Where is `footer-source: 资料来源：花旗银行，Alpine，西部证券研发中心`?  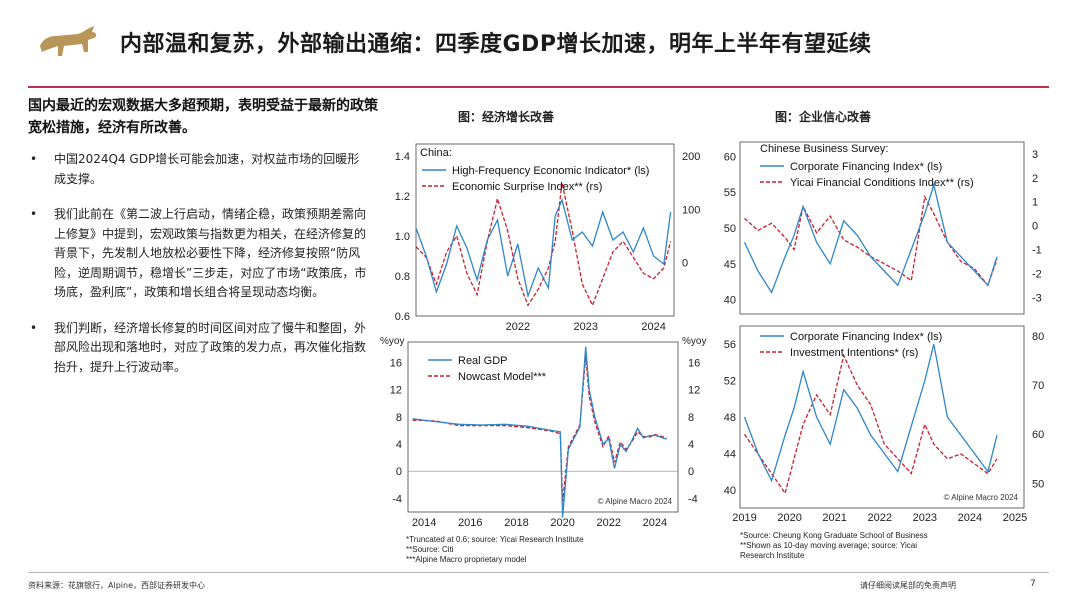 footer-source: 资料来源：花旗银行，Alpine，西部证券研发中心 is located at coordinates (116, 585).